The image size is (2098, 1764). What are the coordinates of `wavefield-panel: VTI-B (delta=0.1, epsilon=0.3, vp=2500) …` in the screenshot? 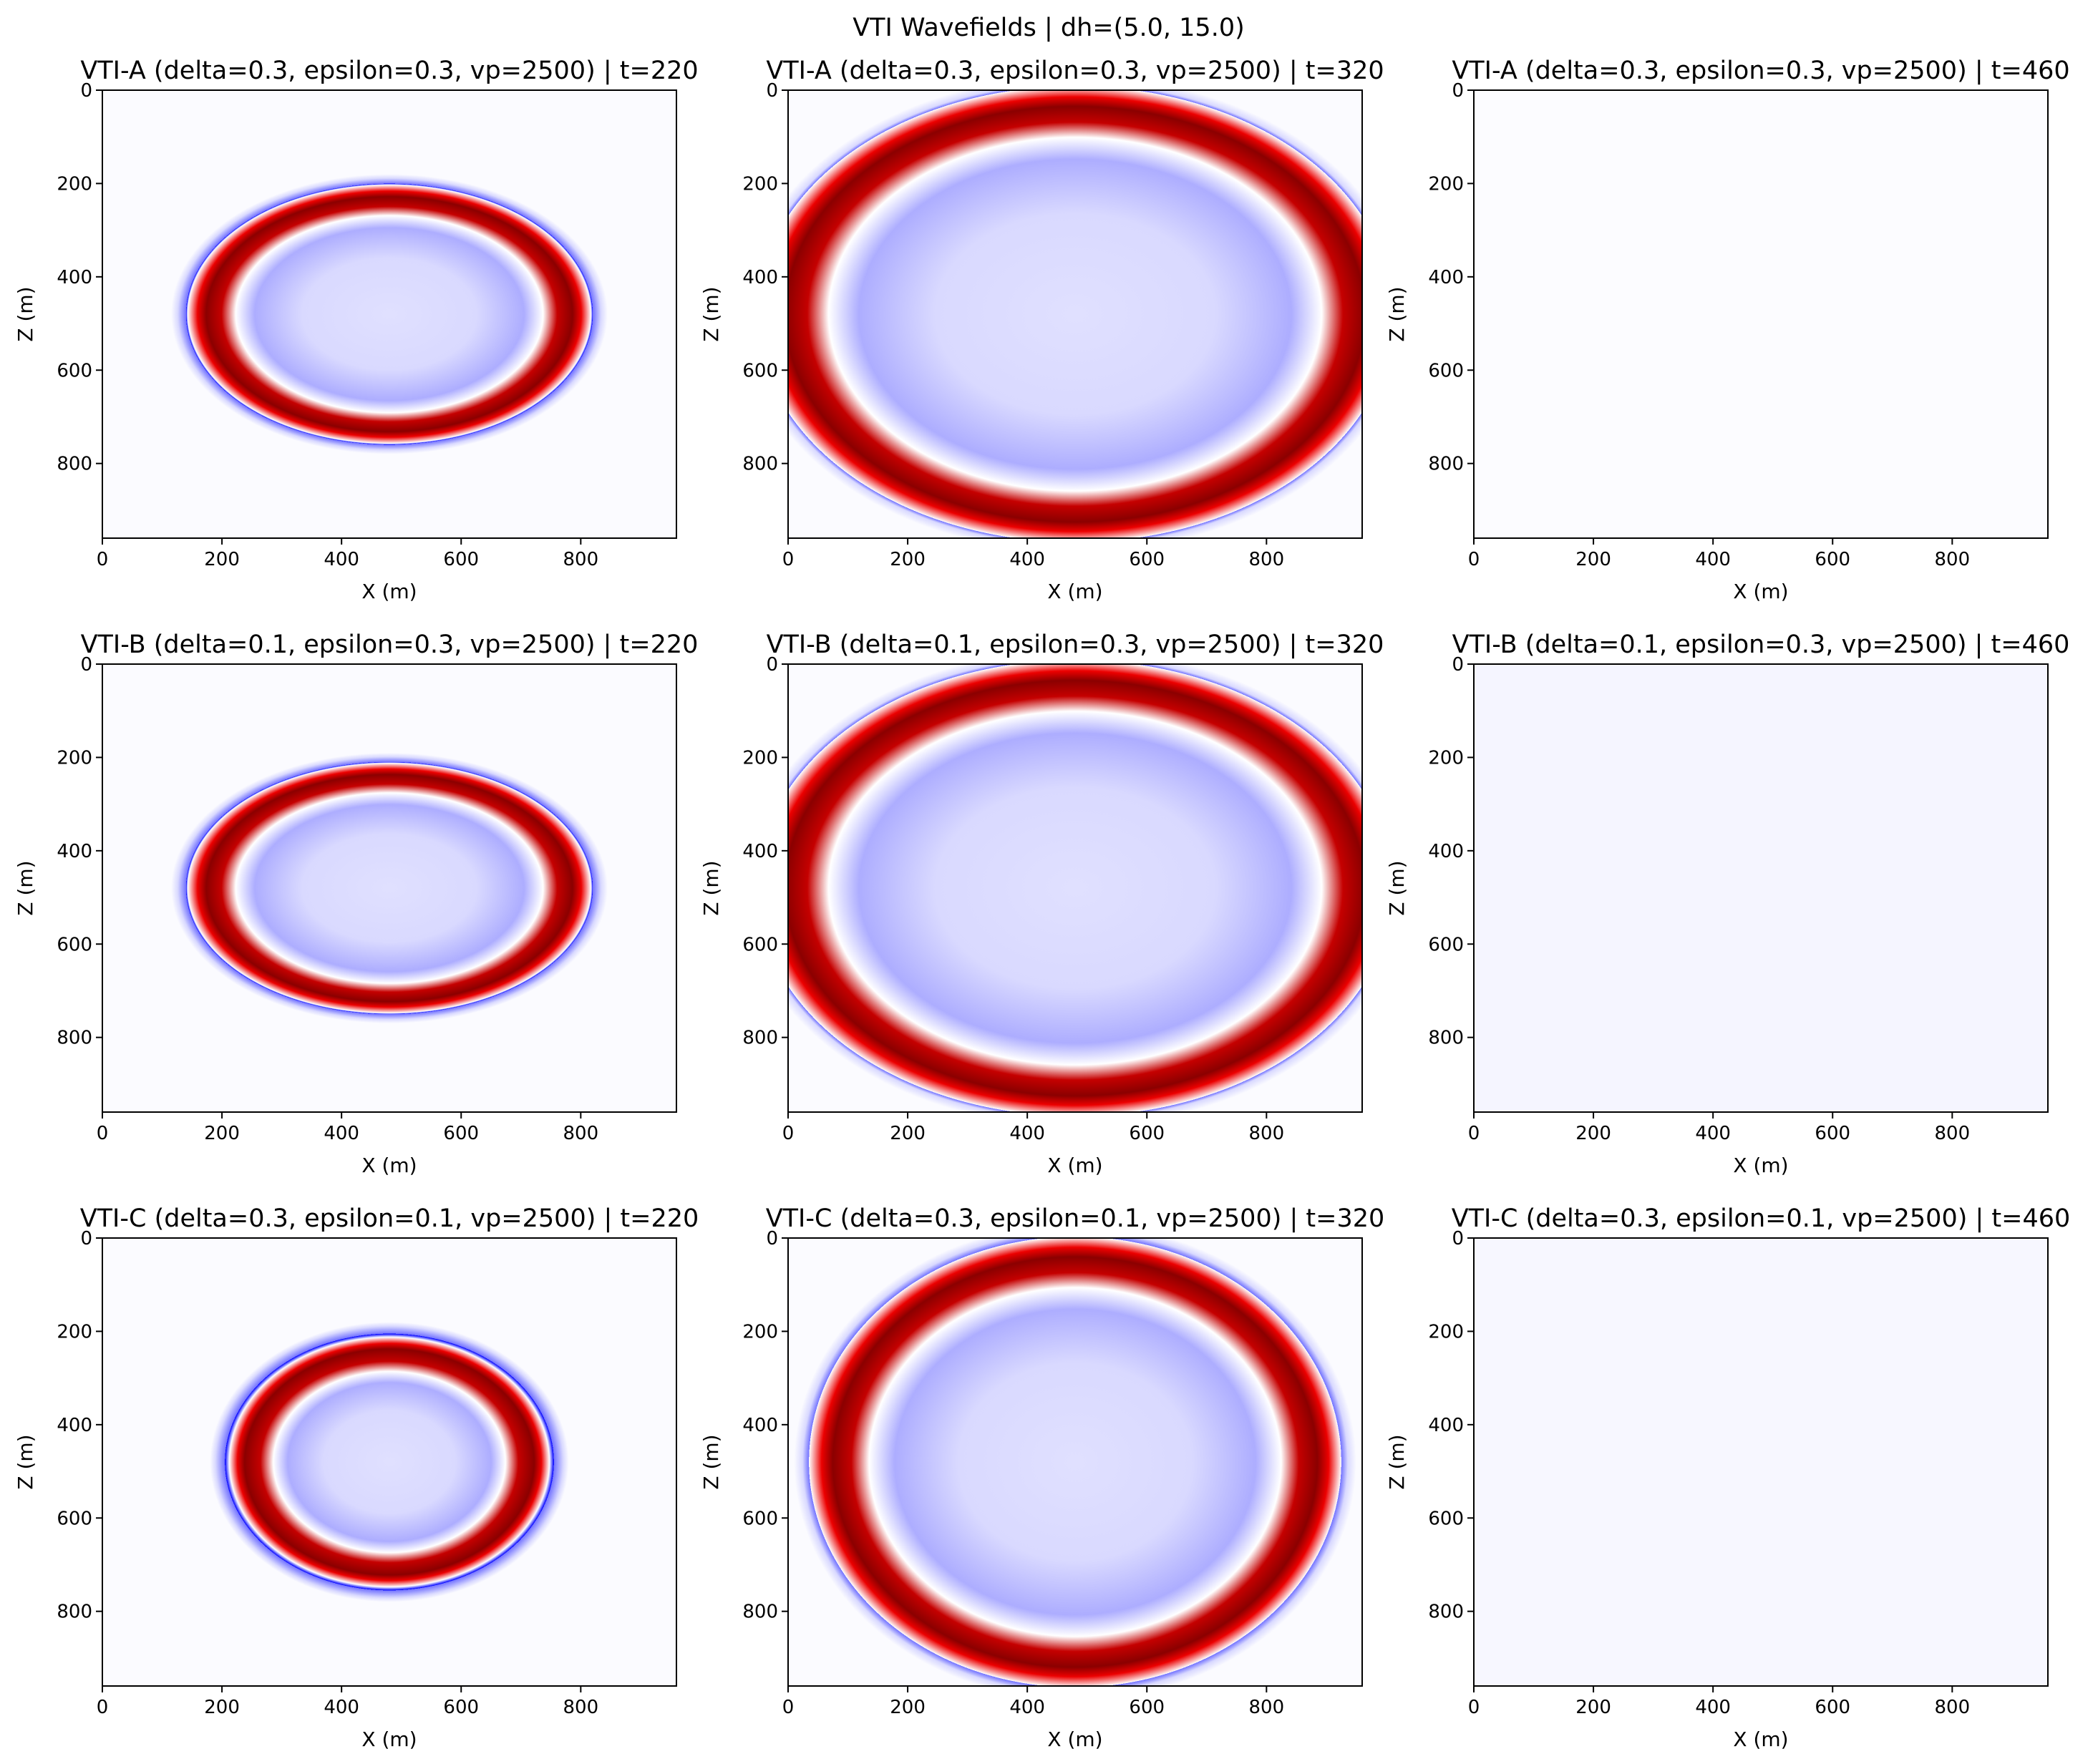 It's located at (1041, 904).